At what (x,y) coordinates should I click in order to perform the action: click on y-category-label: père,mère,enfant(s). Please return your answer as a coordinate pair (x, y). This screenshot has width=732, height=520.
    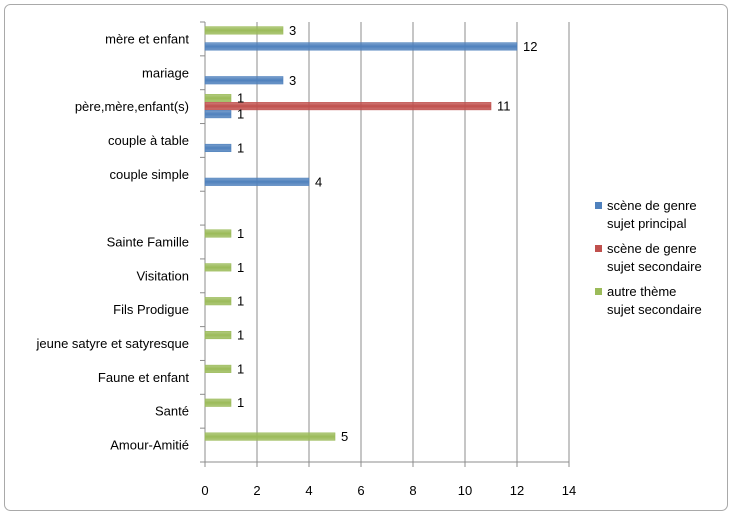
    Looking at the image, I should click on (132, 106).